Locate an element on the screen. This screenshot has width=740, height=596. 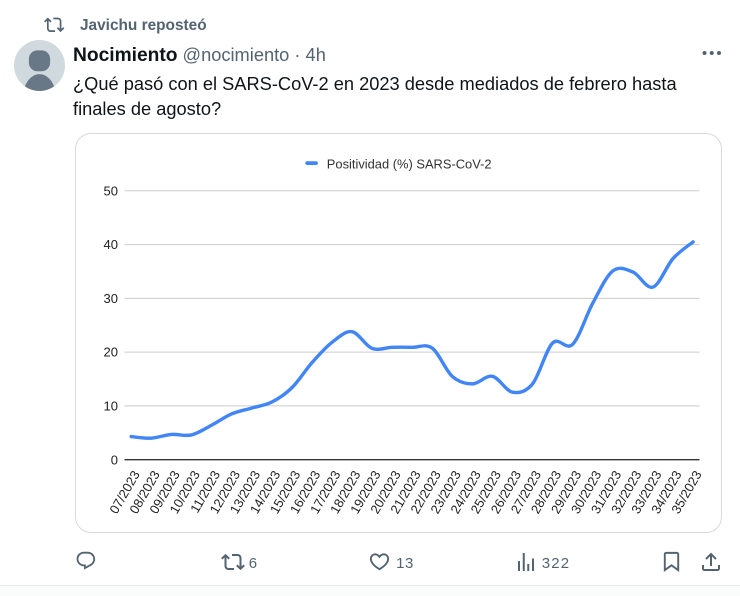
svg-text: Positividad (%) SARS-CoV-2 is located at coordinates (408, 164).